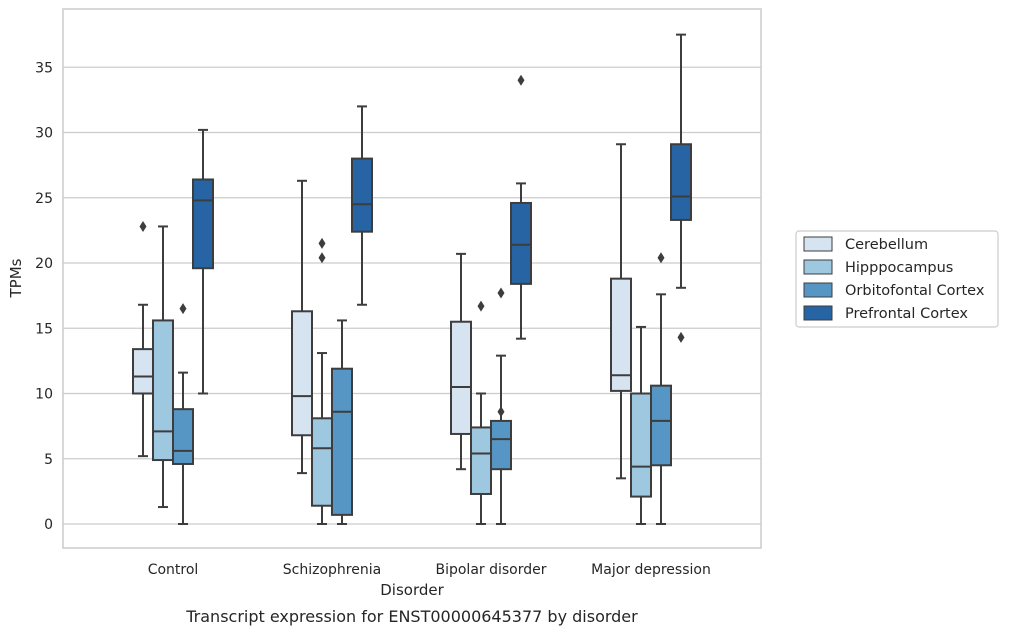  Describe the element at coordinates (332, 570) in the screenshot. I see `x-tick-label: Schizophrenia` at that location.